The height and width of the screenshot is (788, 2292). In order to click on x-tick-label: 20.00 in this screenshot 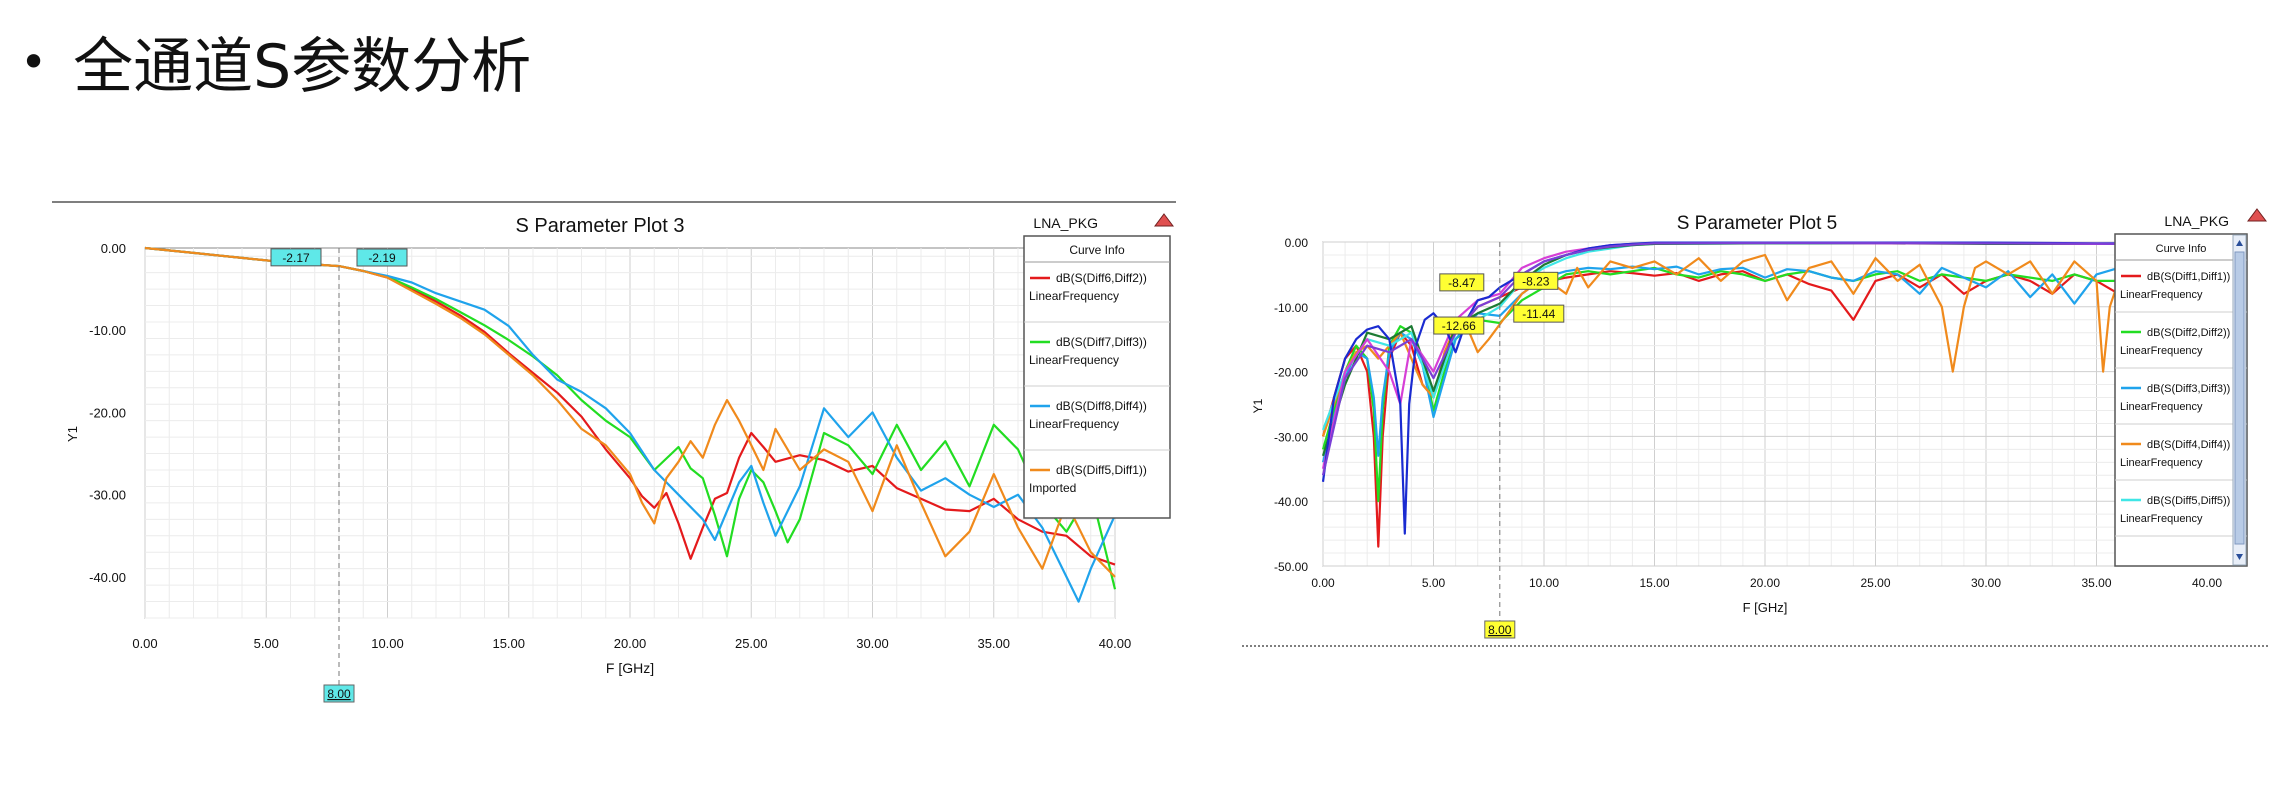, I will do `click(630, 643)`.